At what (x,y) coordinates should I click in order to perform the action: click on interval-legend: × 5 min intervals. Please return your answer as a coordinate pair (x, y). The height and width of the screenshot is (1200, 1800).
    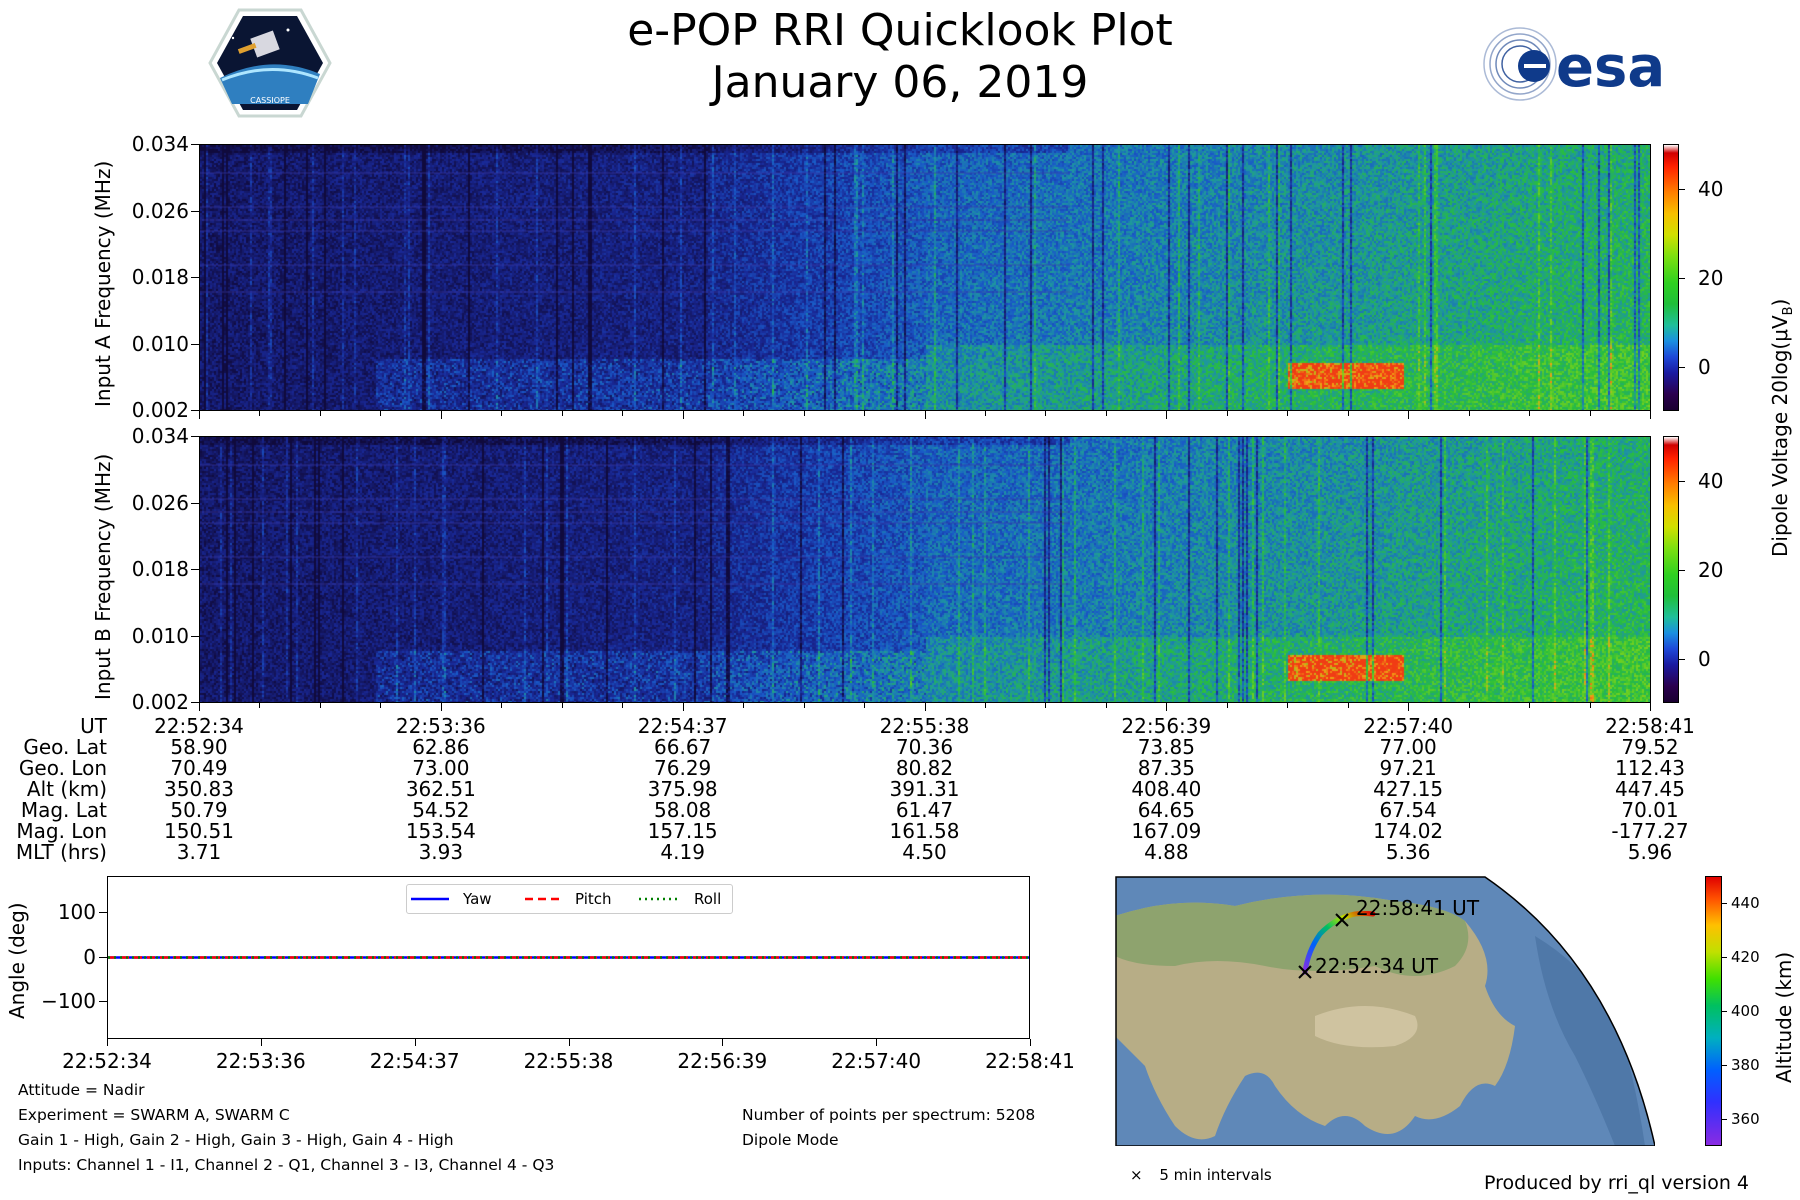
    Looking at the image, I should click on (1201, 1175).